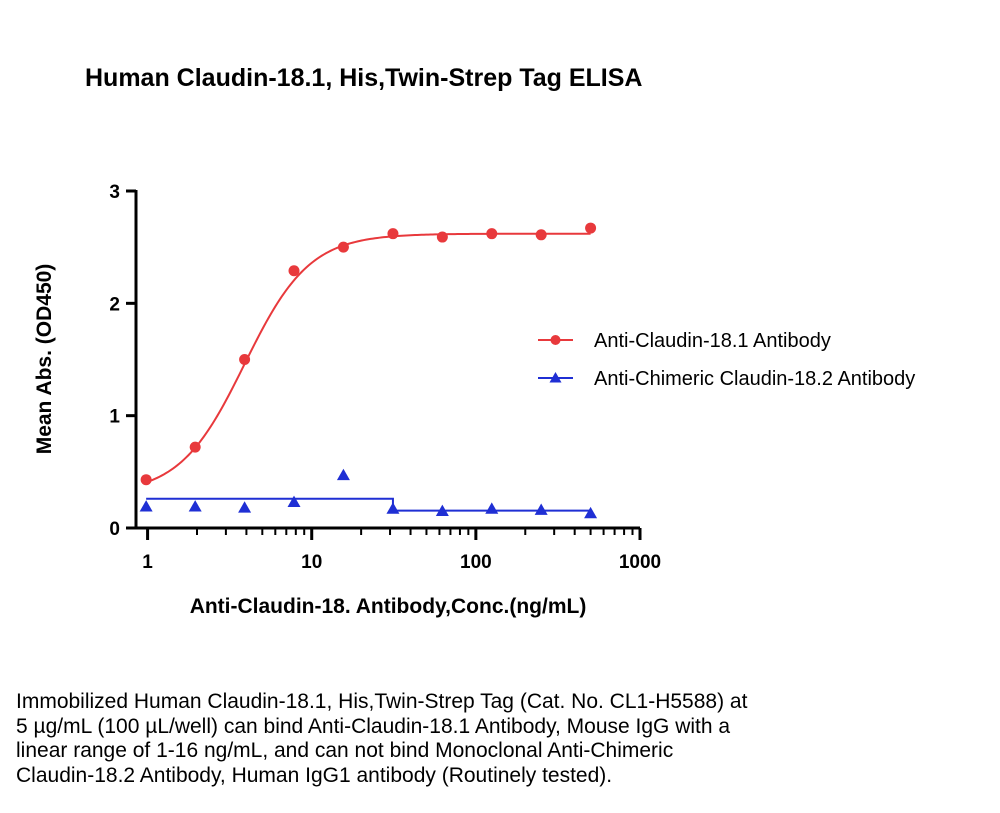 This screenshot has width=1000, height=813. I want to click on y-tick-label: 2, so click(114, 304).